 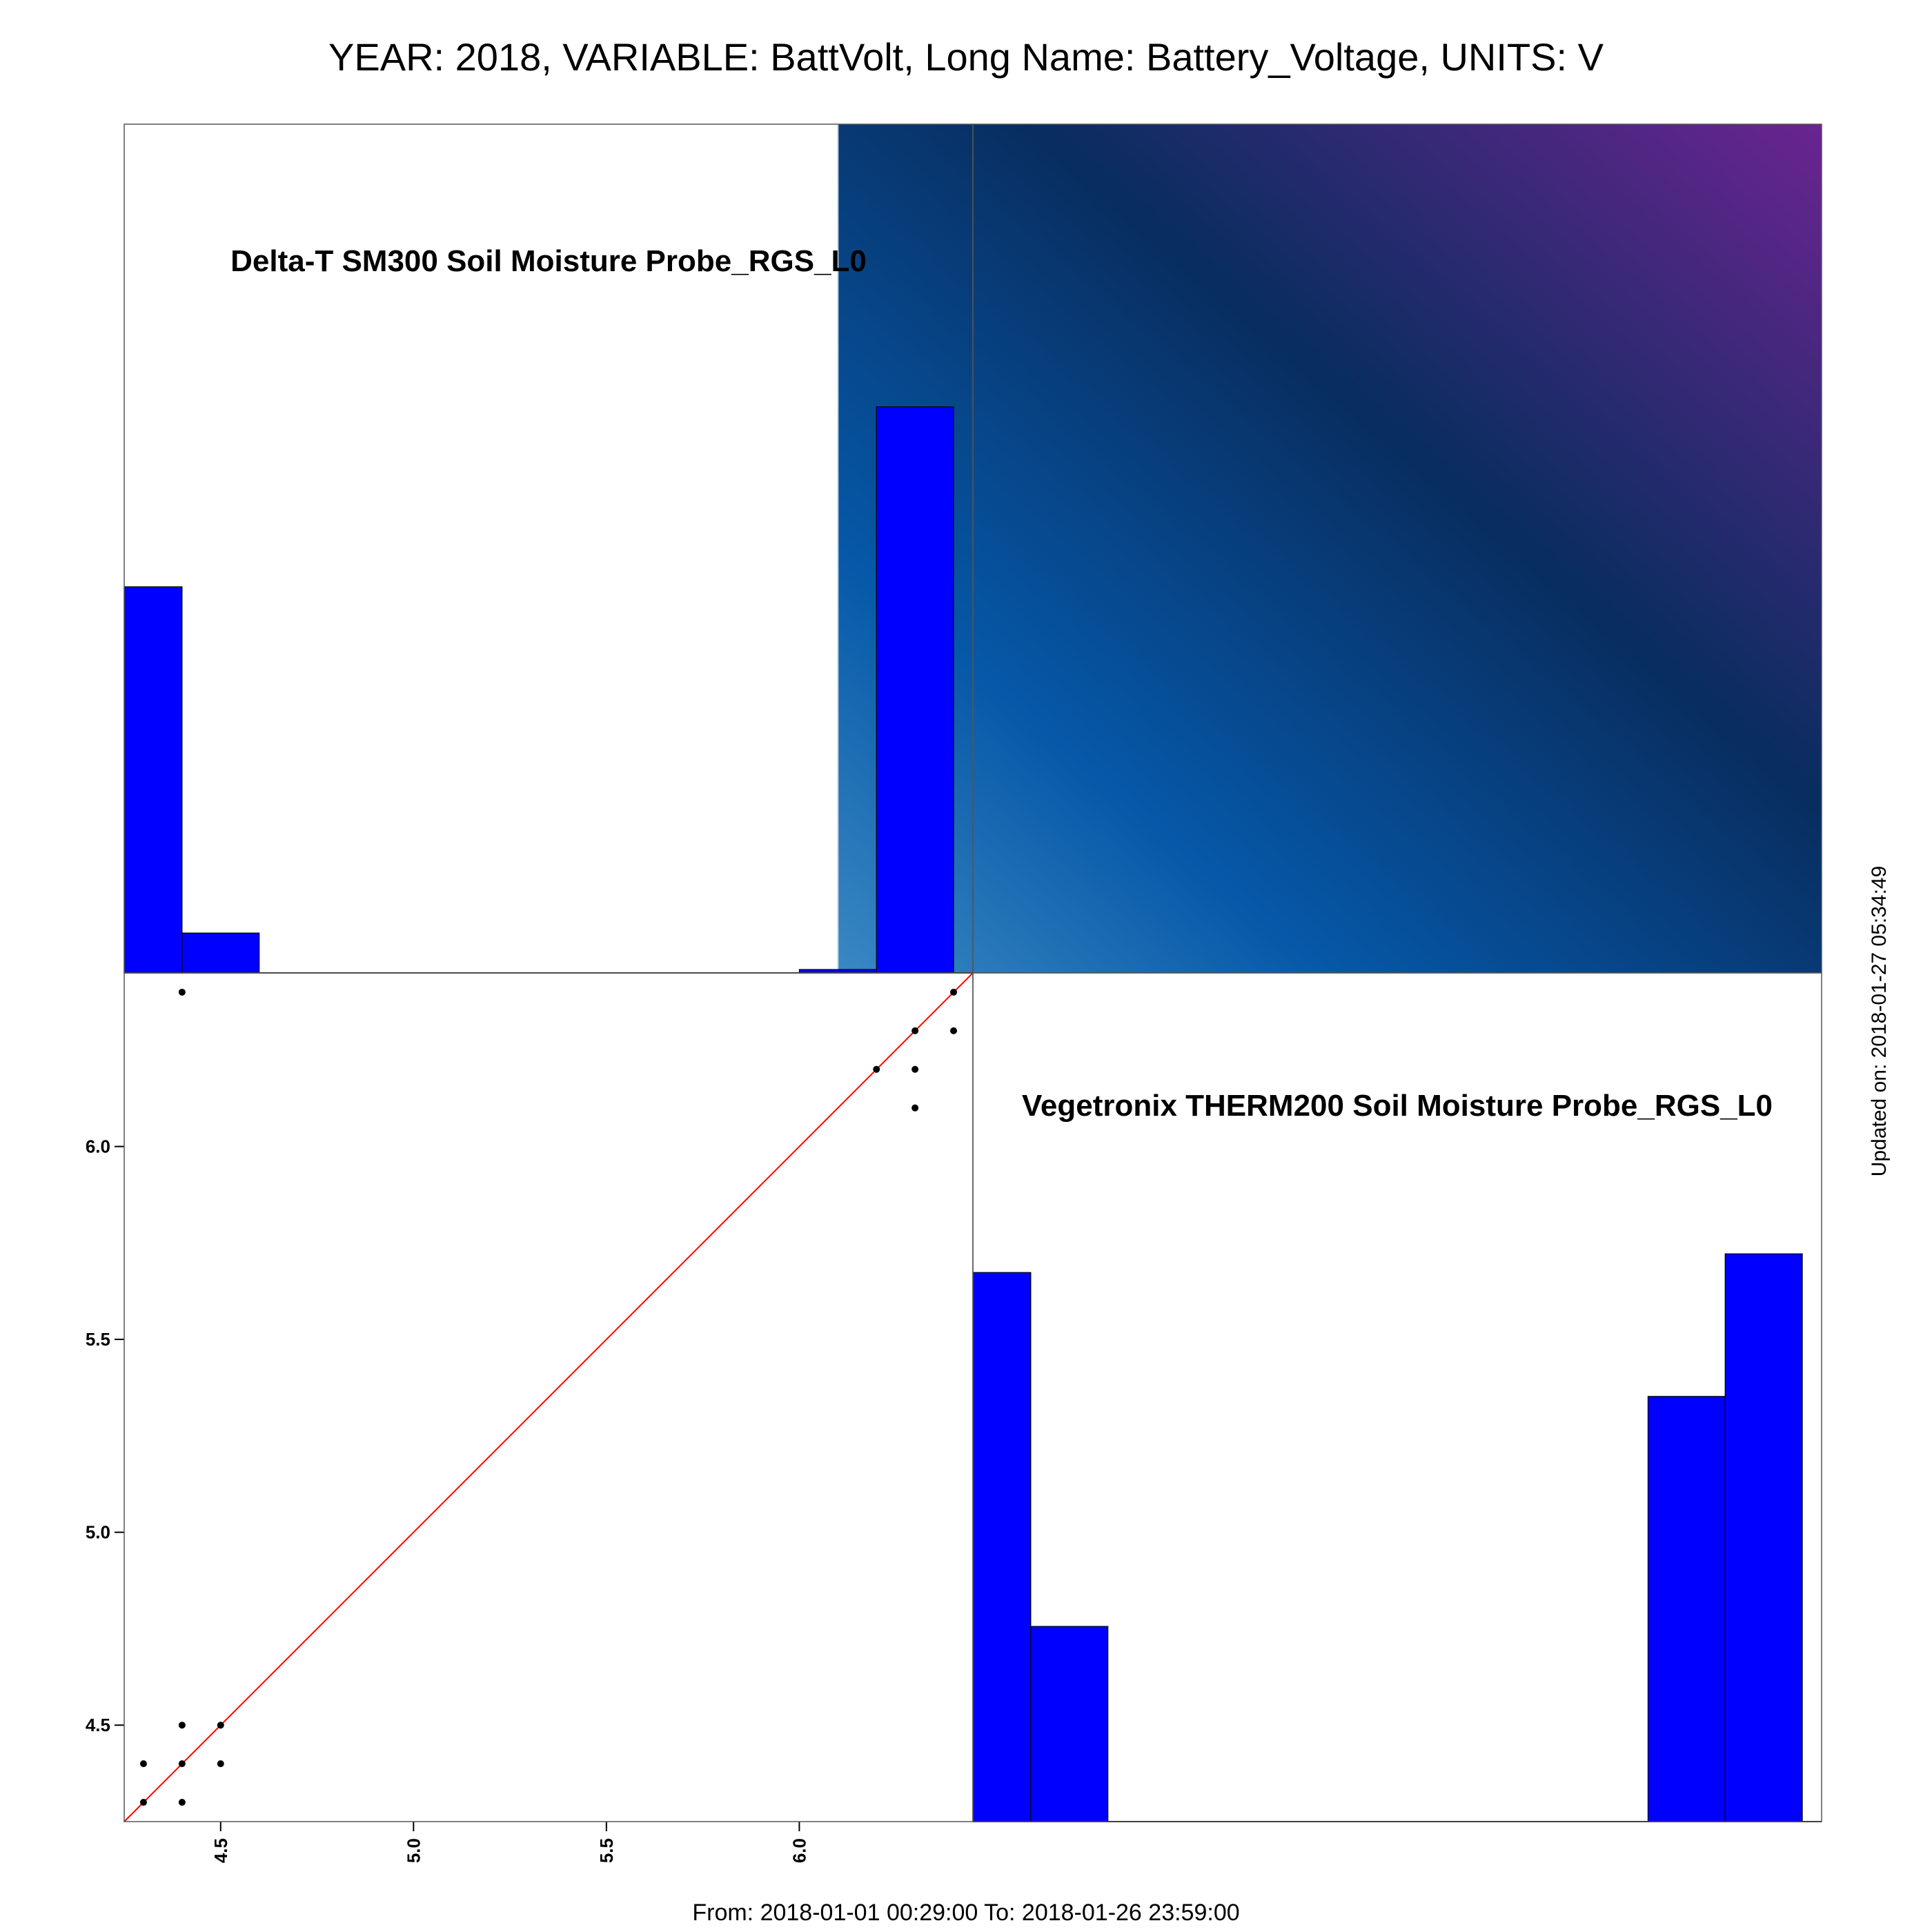 I want to click on x-tick-label: 5.5, so click(x=606, y=1850).